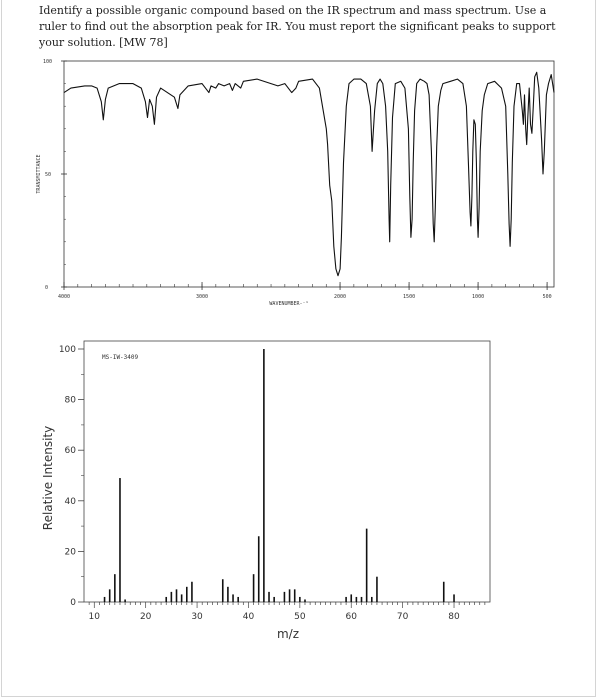  I want to click on ms-x-tick-label: 30, so click(197, 617).